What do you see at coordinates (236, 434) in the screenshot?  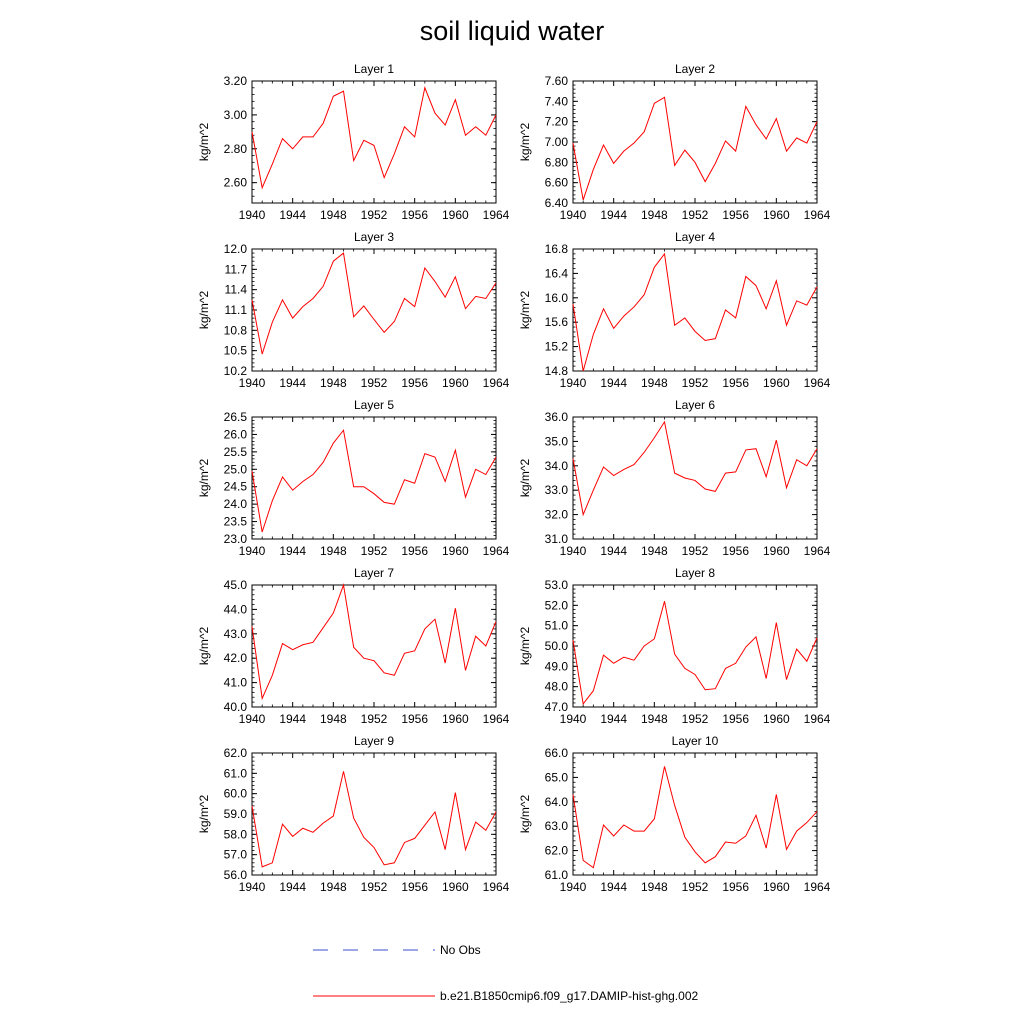 I see `y-tick-label-26.0: 26.0` at bounding box center [236, 434].